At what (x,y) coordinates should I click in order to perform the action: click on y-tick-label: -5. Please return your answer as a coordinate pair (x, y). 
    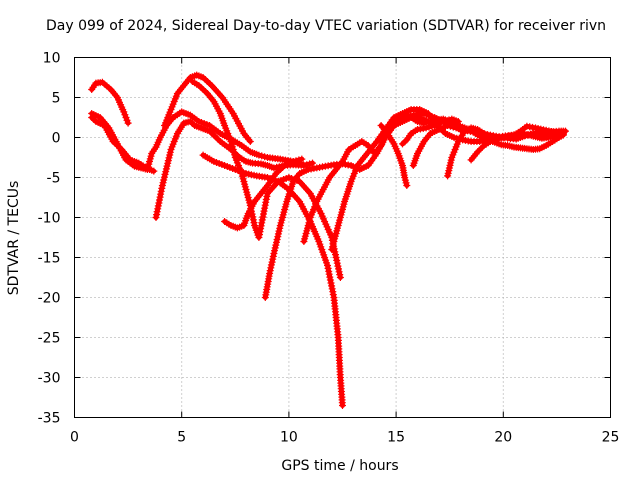
    Looking at the image, I should click on (54, 179).